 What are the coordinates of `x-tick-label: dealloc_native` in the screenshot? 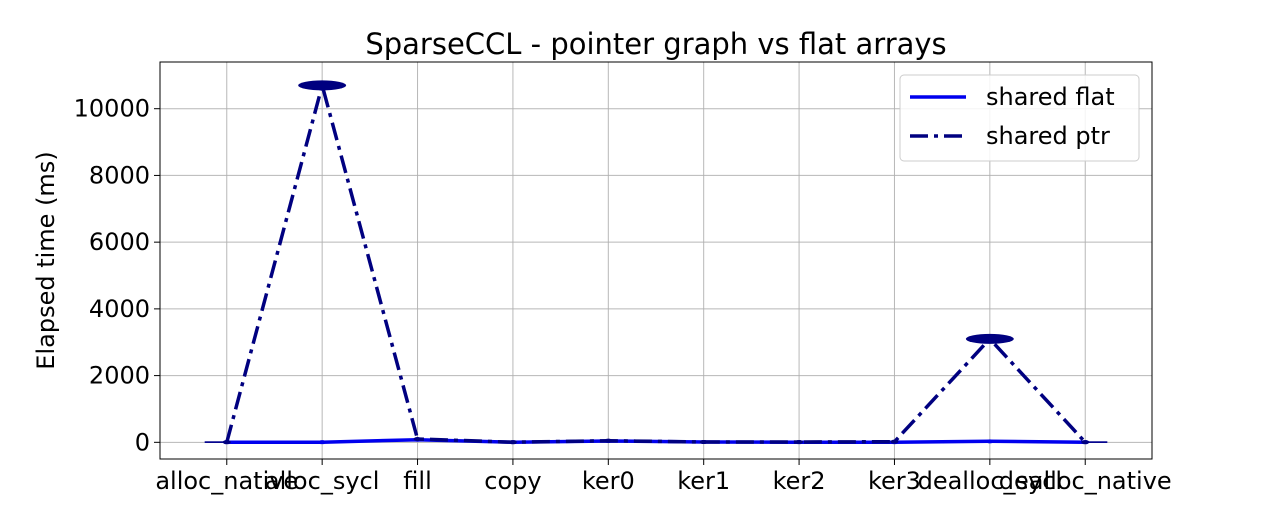 It's located at (1085, 481).